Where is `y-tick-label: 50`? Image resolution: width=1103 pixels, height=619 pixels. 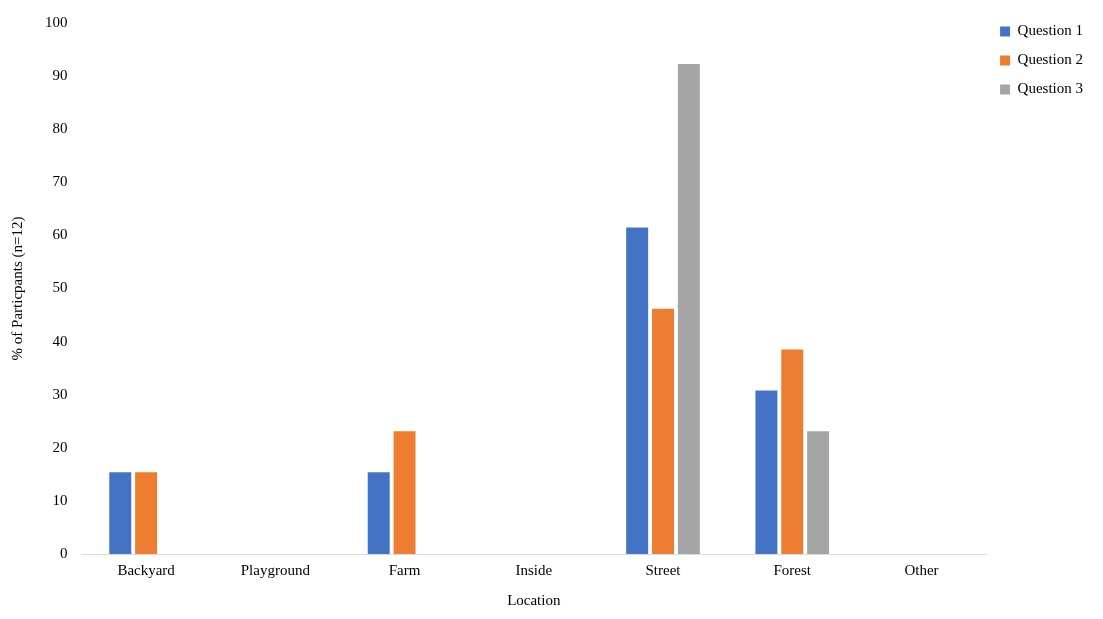 y-tick-label: 50 is located at coordinates (60, 287).